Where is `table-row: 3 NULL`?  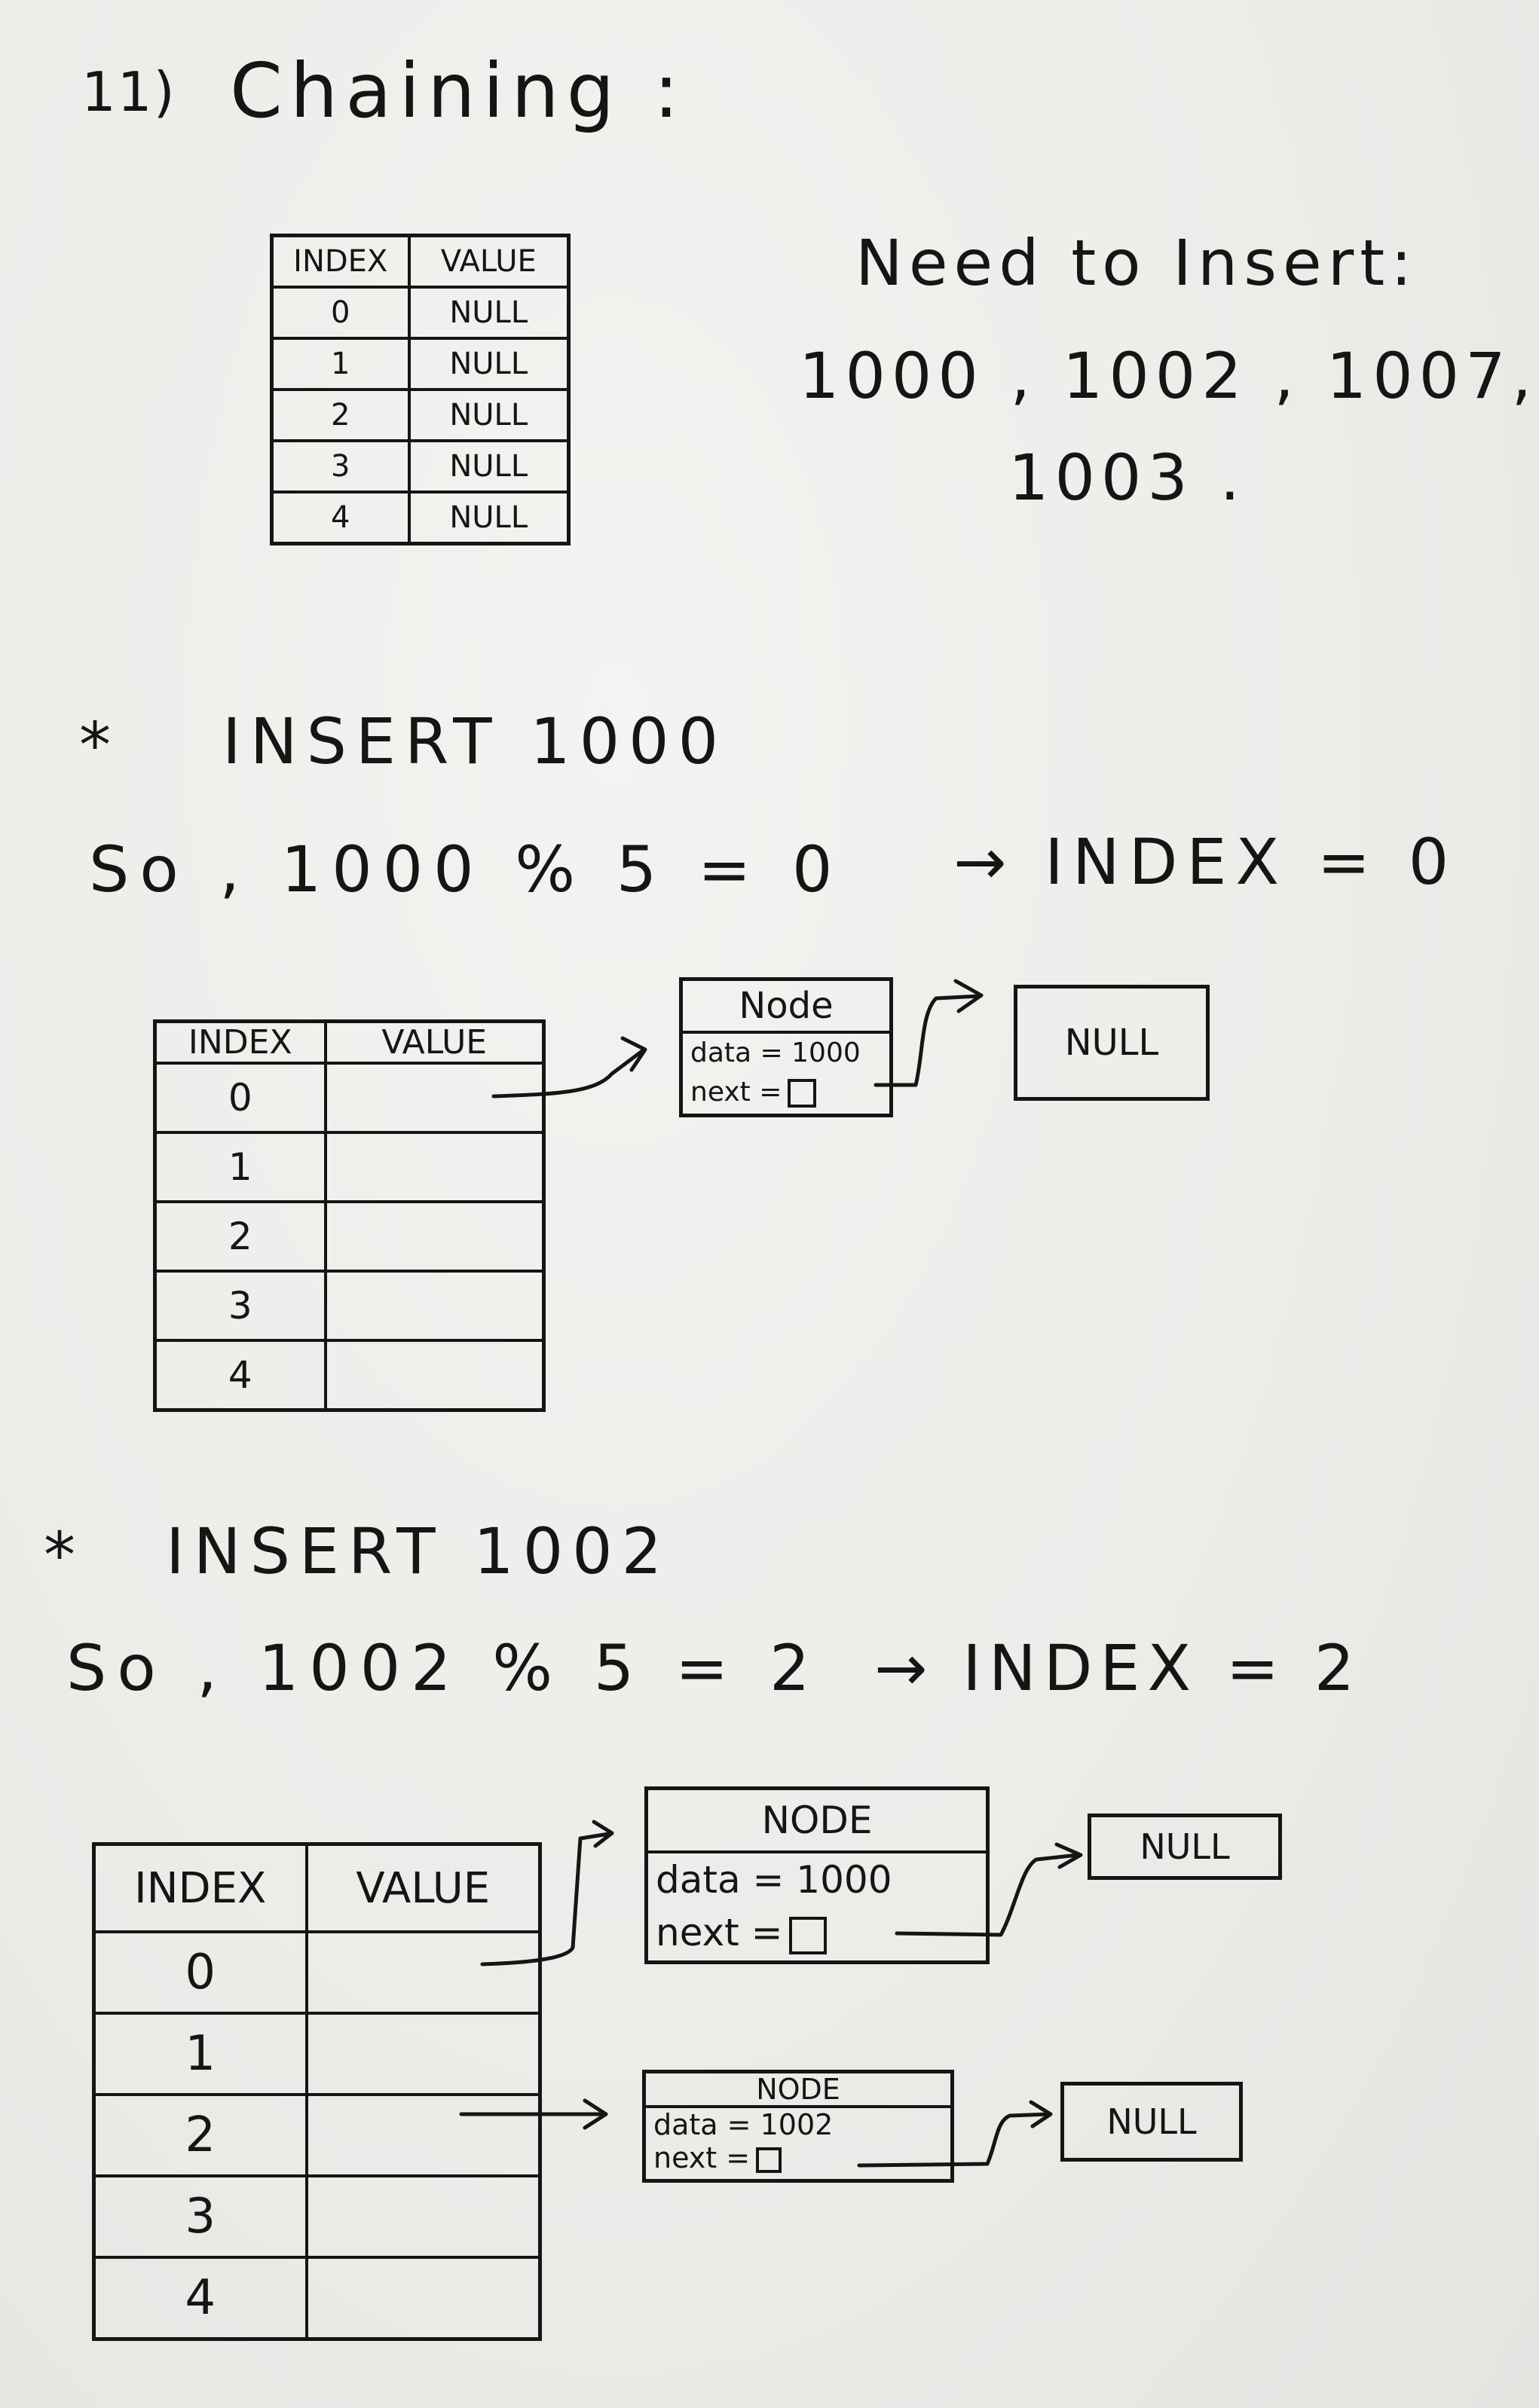
table-row: 3 NULL is located at coordinates (420, 466).